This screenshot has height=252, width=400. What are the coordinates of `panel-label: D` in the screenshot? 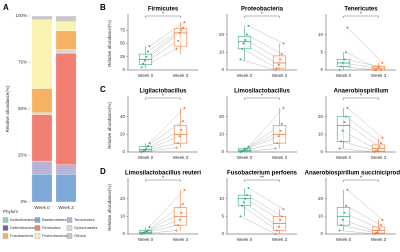 It's located at (103, 171).